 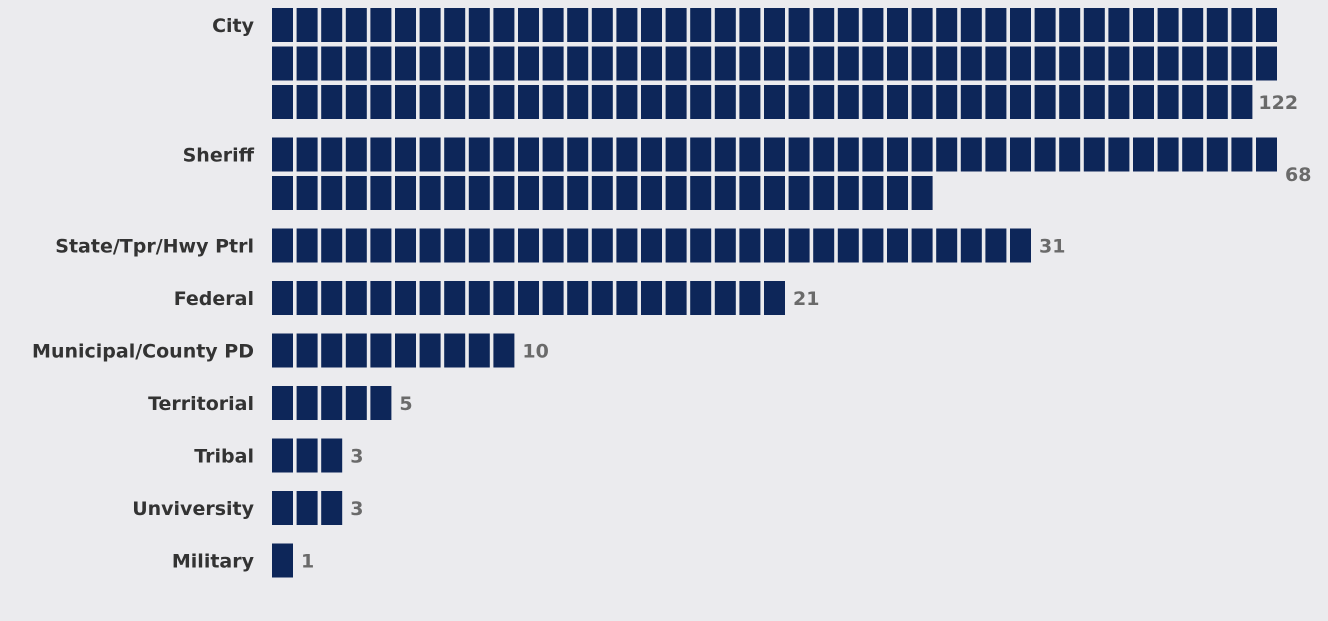 I want to click on category-military: Military 1, so click(x=243, y=560).